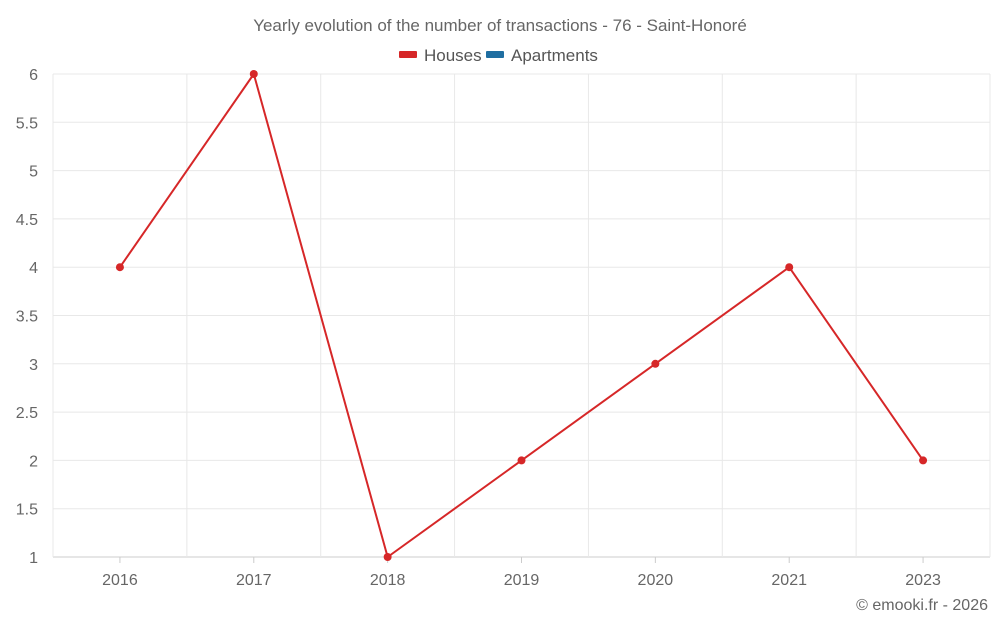 This screenshot has height=625, width=1000. What do you see at coordinates (923, 580) in the screenshot?
I see `x-tick-label: 2023` at bounding box center [923, 580].